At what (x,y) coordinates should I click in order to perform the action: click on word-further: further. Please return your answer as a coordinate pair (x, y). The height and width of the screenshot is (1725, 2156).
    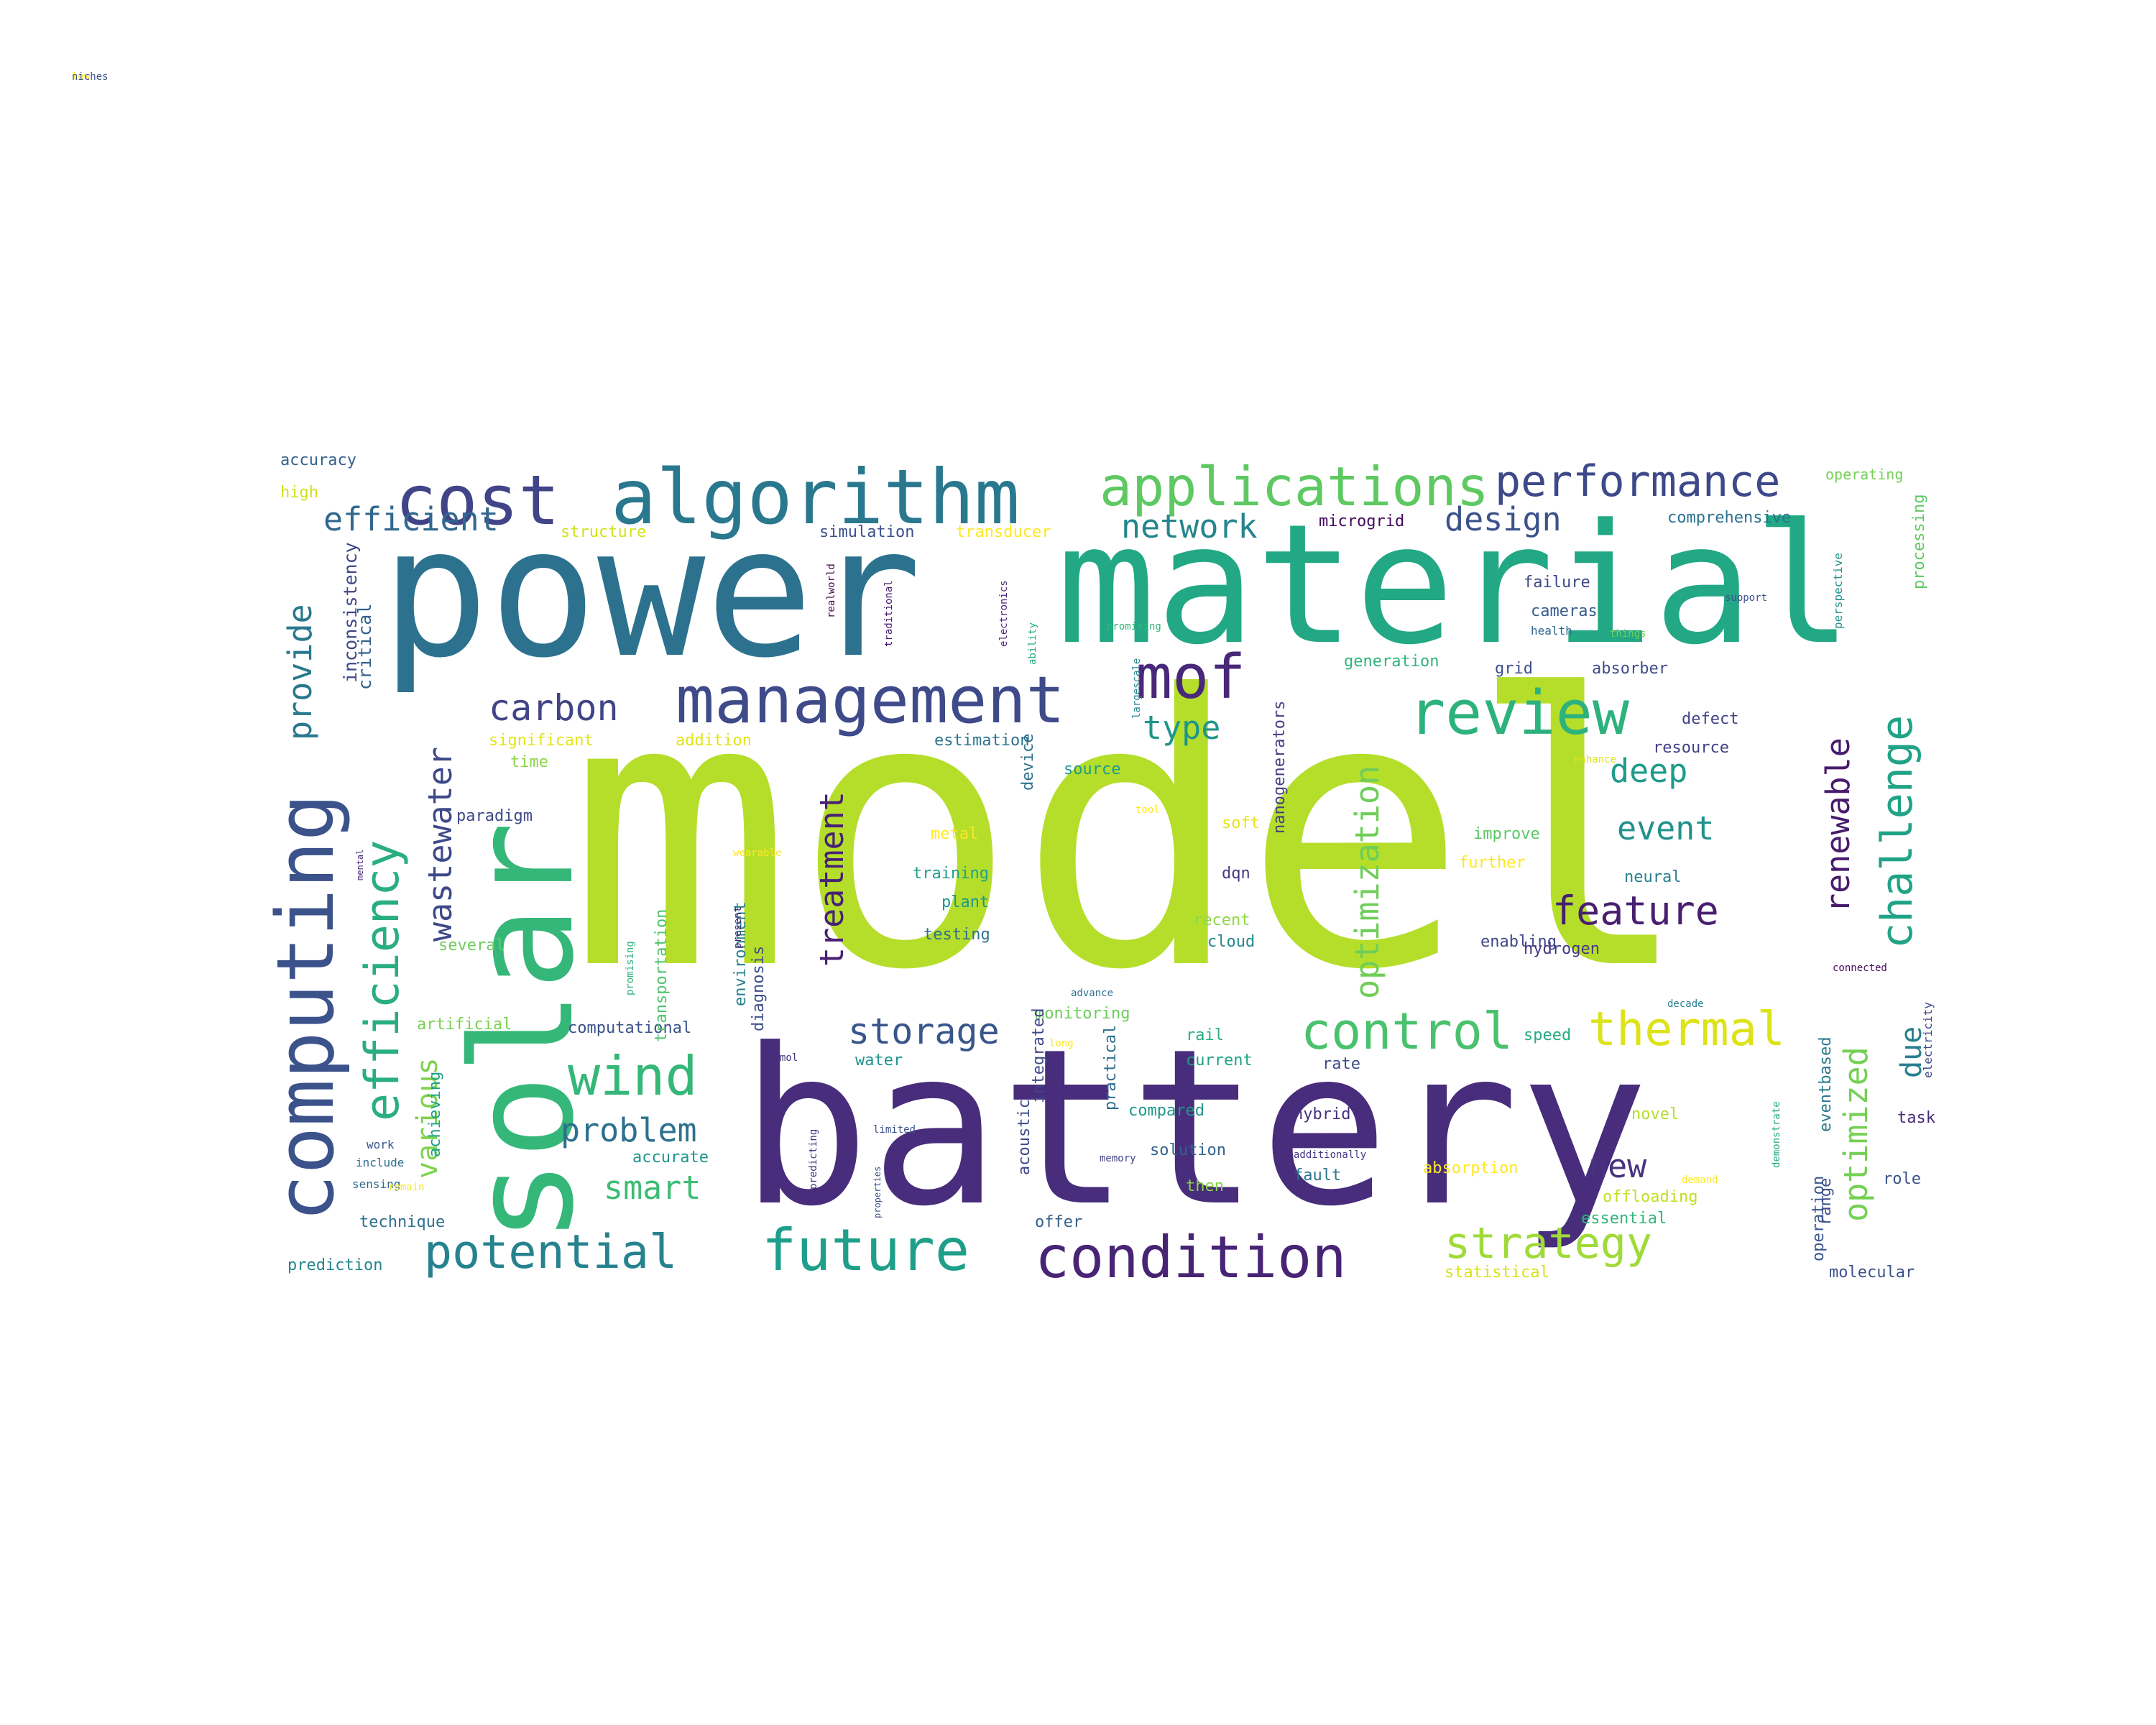
    Looking at the image, I should click on (1492, 863).